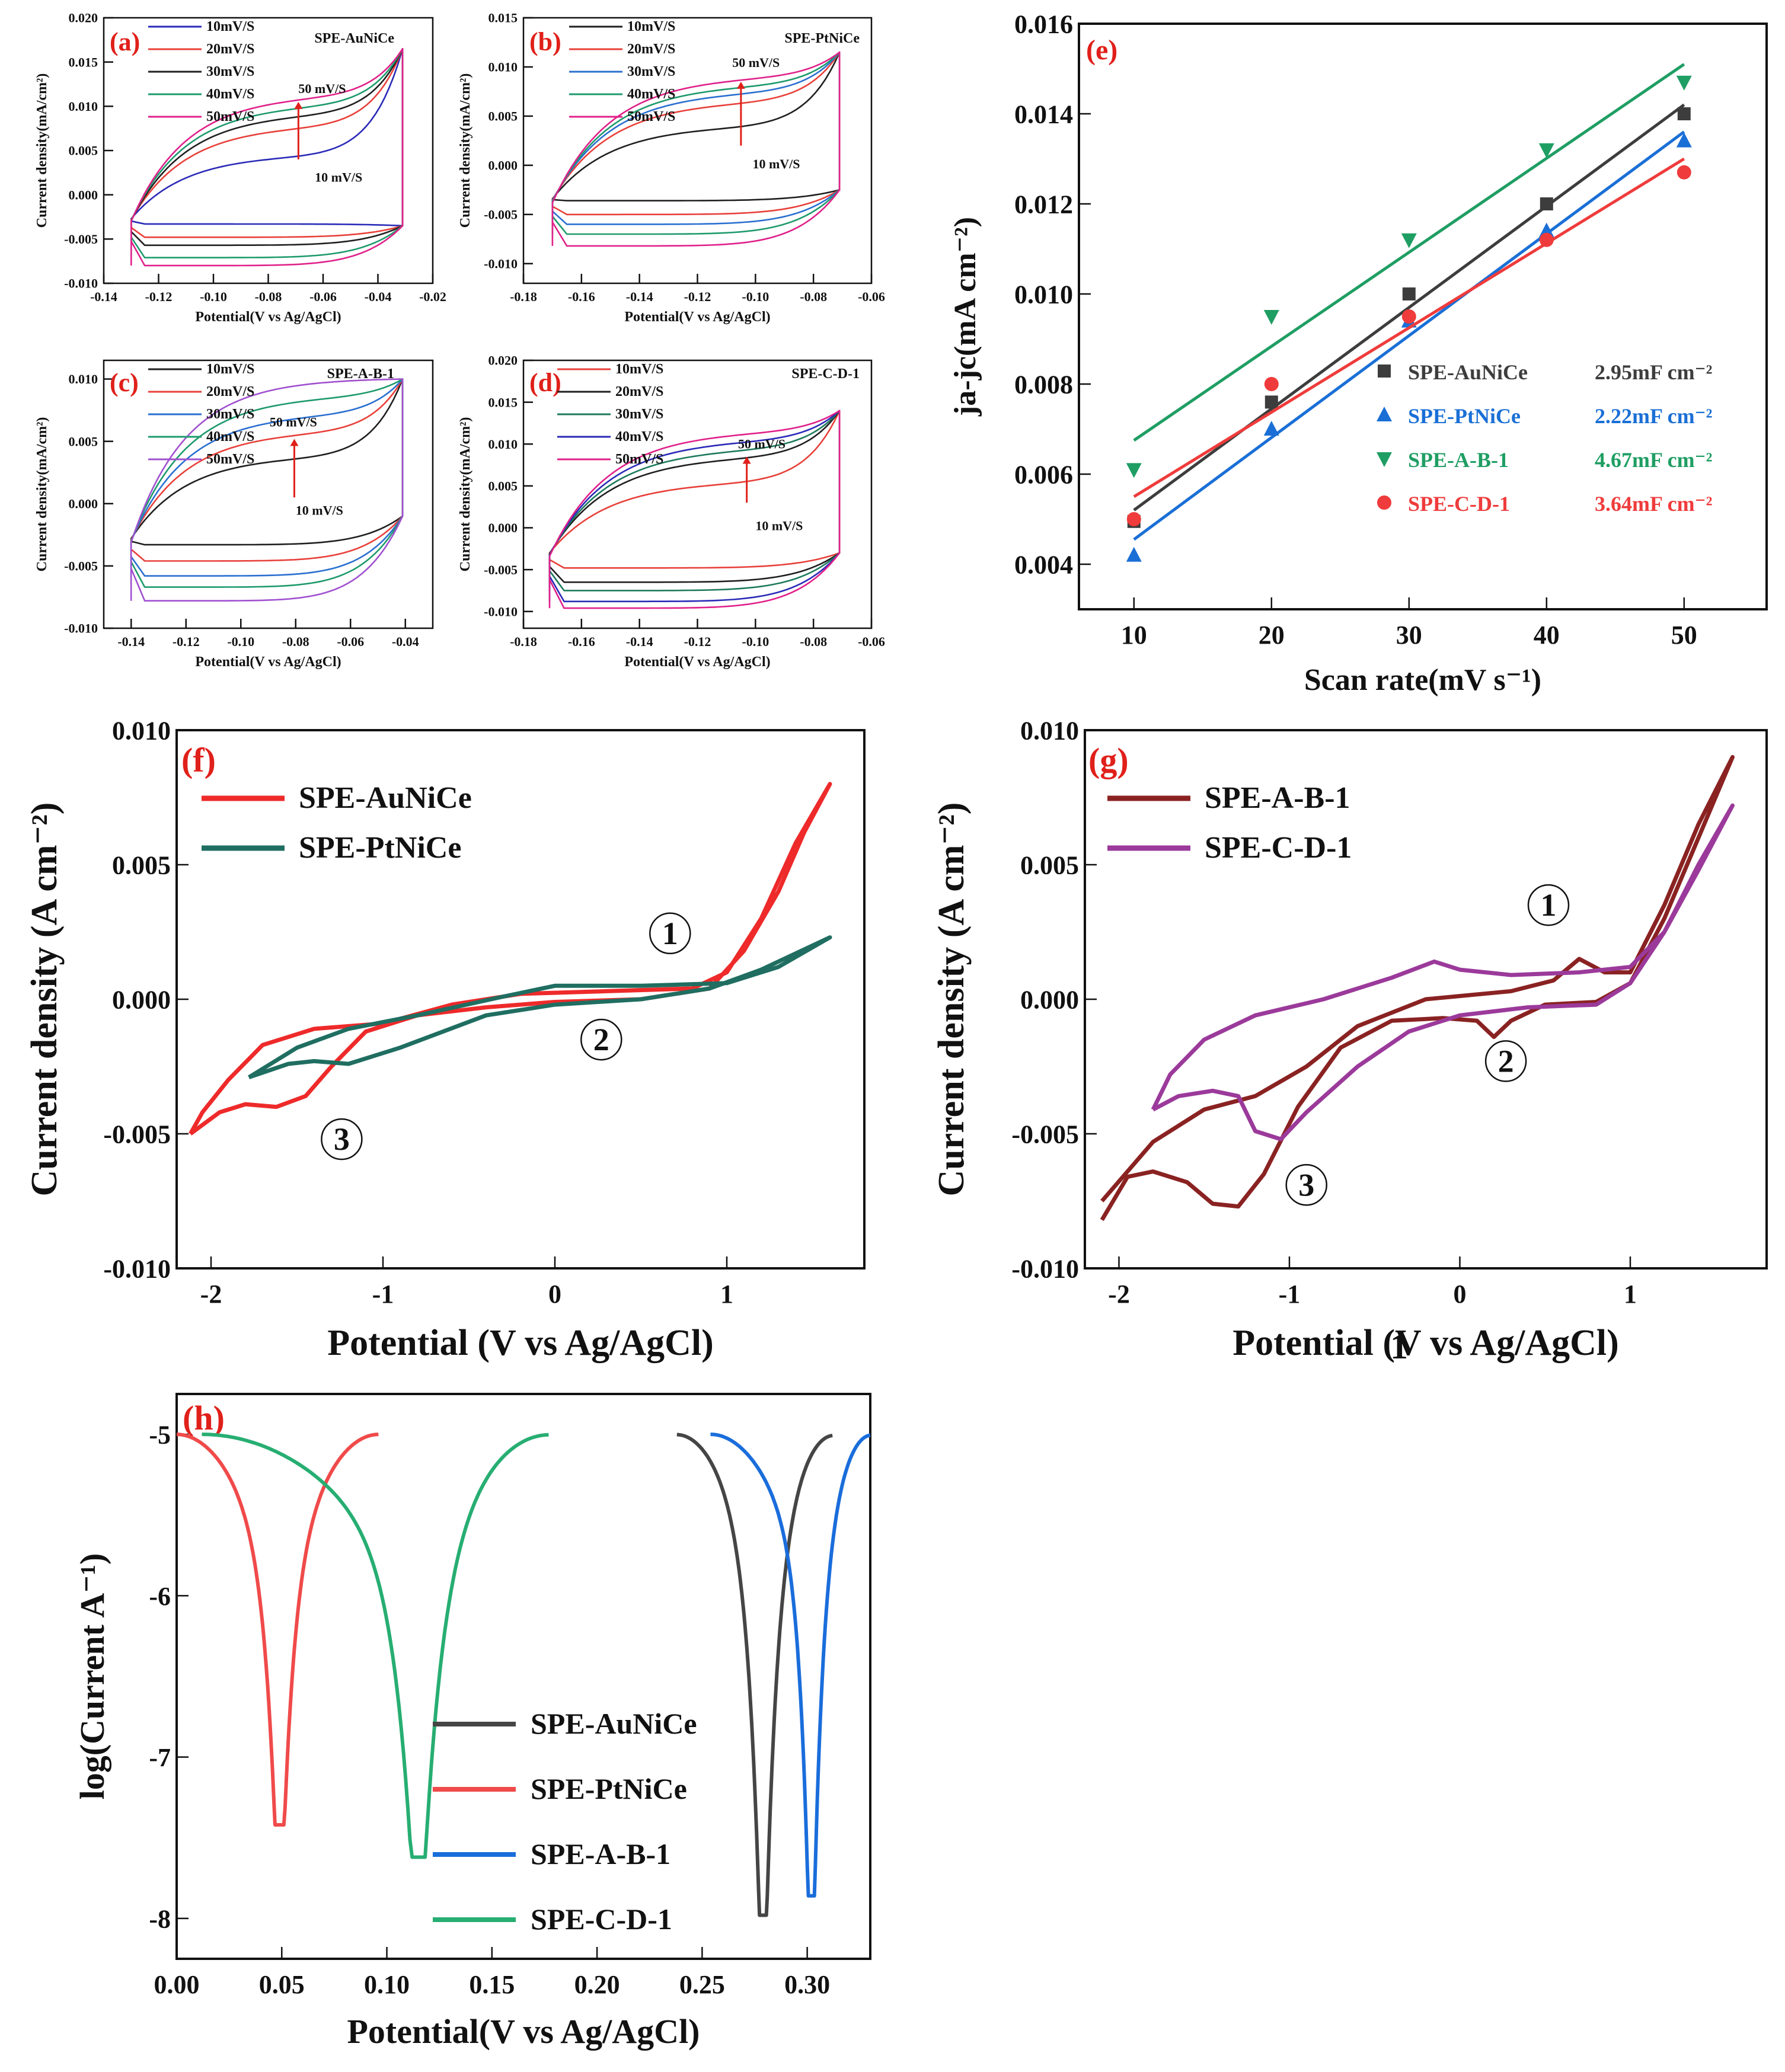  Describe the element at coordinates (160, 1918) in the screenshot. I see `y-tick-label: -8` at that location.